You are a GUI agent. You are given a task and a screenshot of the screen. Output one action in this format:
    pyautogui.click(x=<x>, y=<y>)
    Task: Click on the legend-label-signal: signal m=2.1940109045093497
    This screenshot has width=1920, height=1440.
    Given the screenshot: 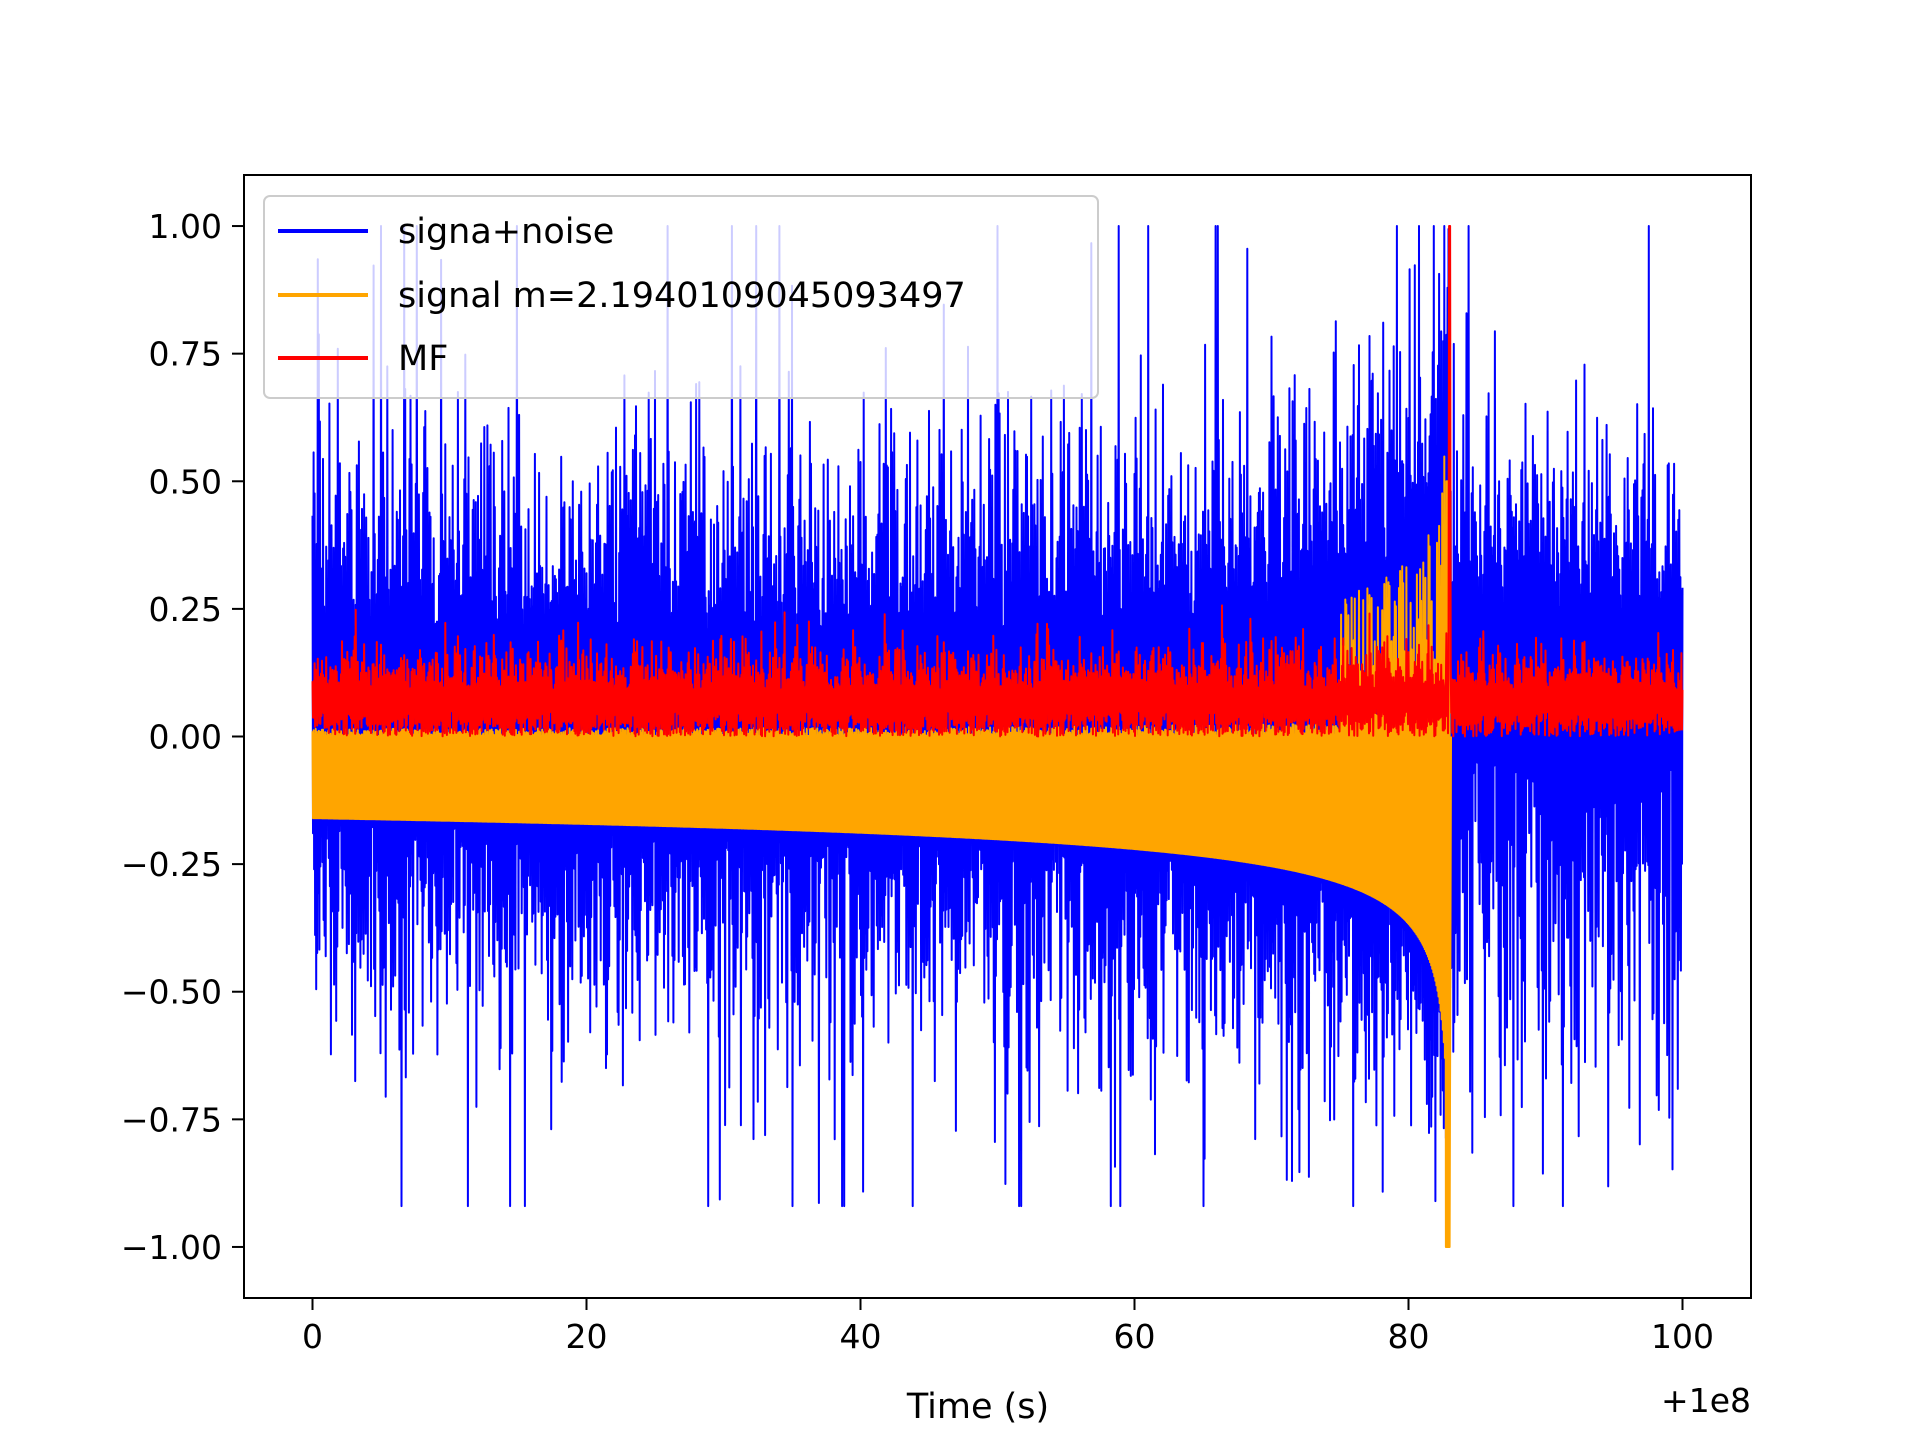 What is the action you would take?
    pyautogui.click(x=682, y=296)
    